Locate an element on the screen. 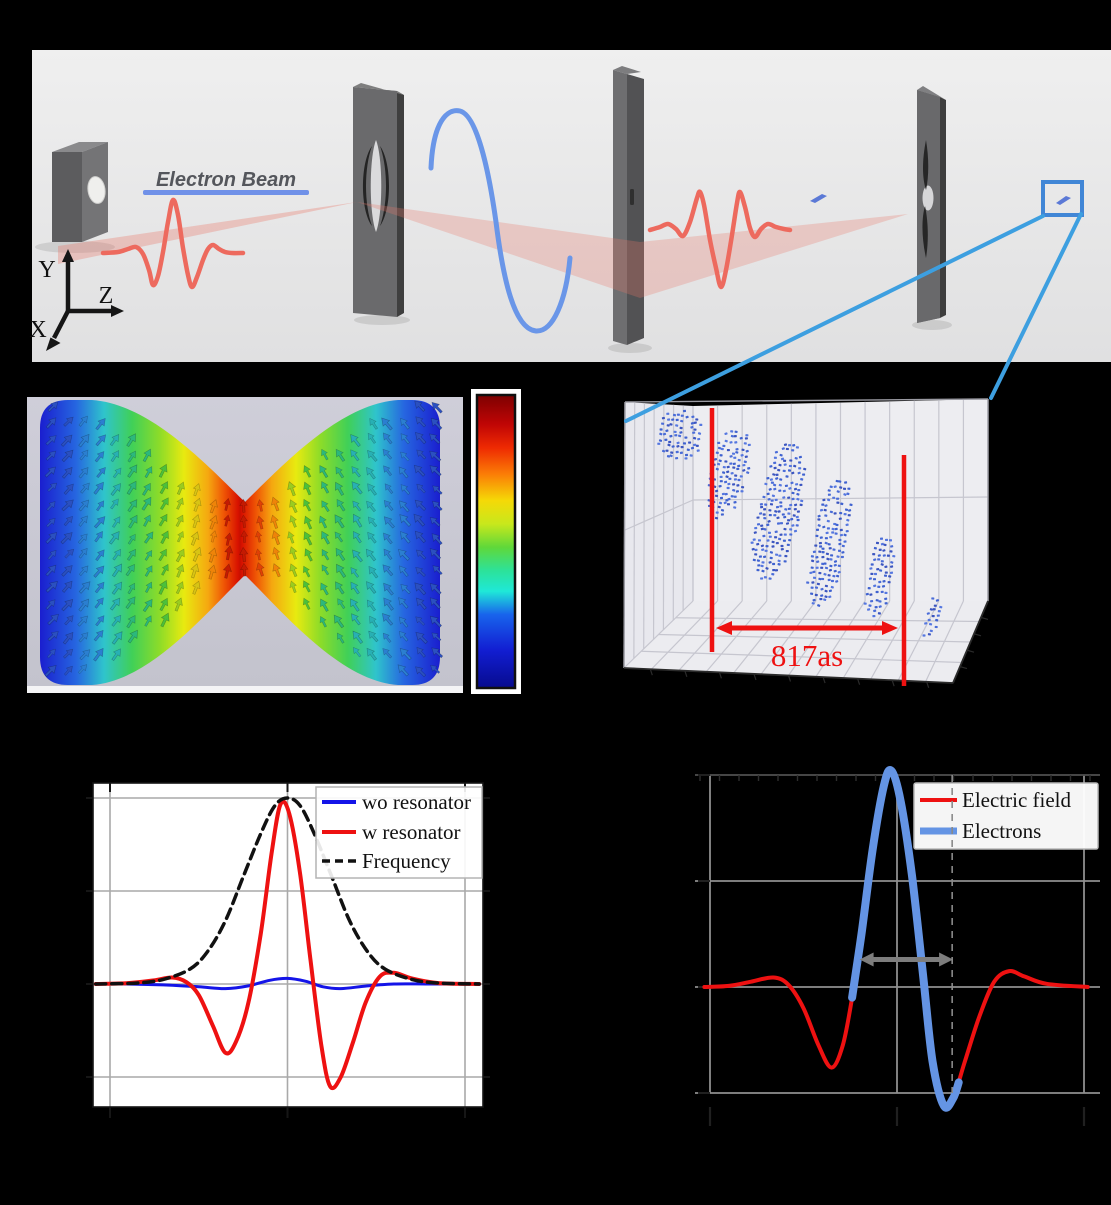 The height and width of the screenshot is (1205, 1111). chart-d-legend: wo resonator w resonator Frequency is located at coordinates (399, 832).